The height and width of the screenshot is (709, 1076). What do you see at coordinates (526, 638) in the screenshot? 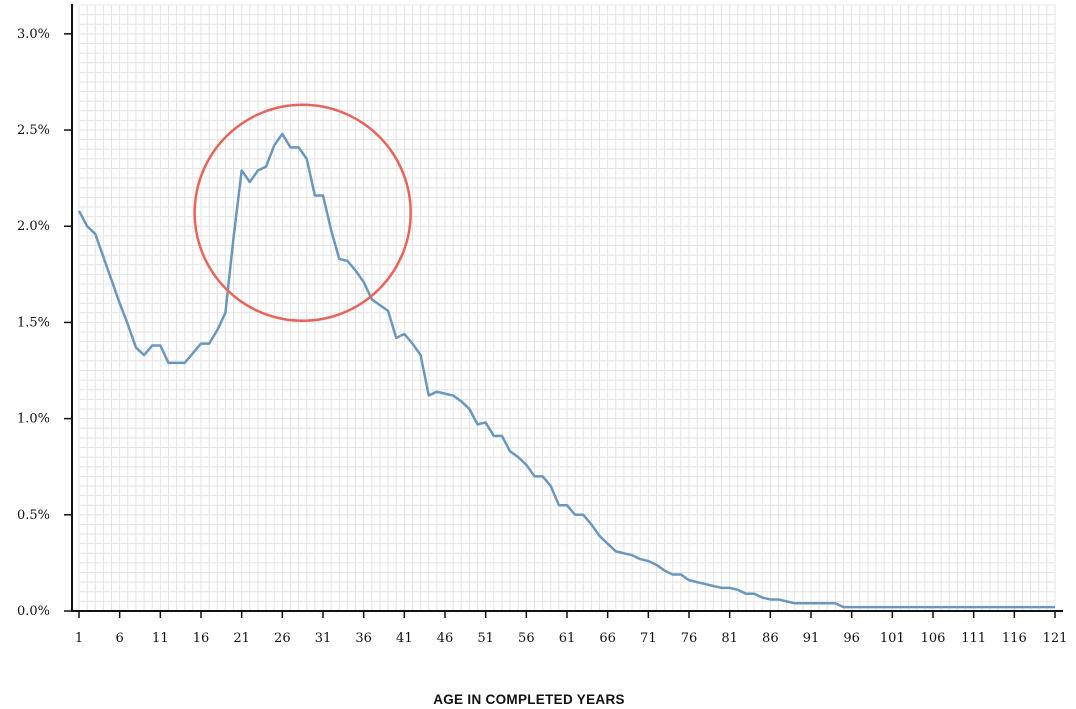
I see `x-tick-label: 56` at bounding box center [526, 638].